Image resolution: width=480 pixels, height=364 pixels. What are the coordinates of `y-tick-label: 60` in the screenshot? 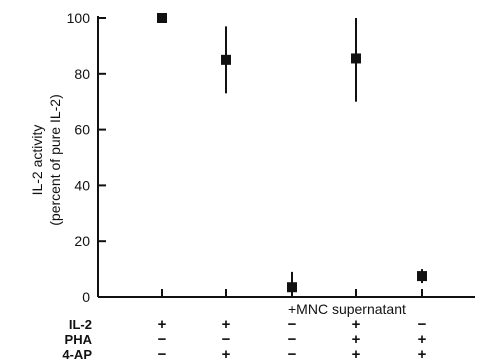 It's located at (82, 130).